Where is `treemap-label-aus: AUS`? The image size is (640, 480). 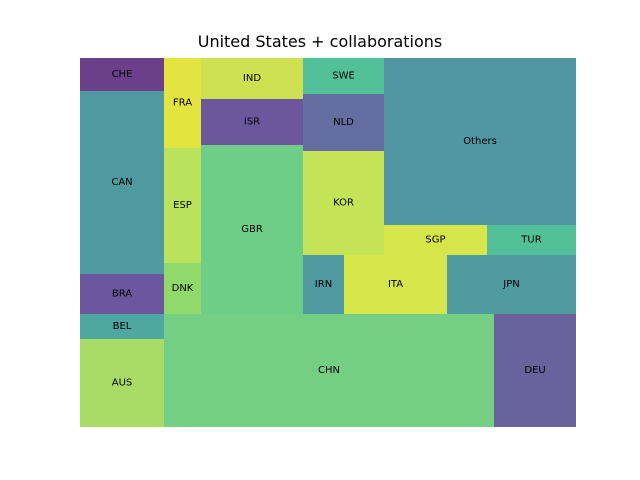
treemap-label-aus: AUS is located at coordinates (122, 383).